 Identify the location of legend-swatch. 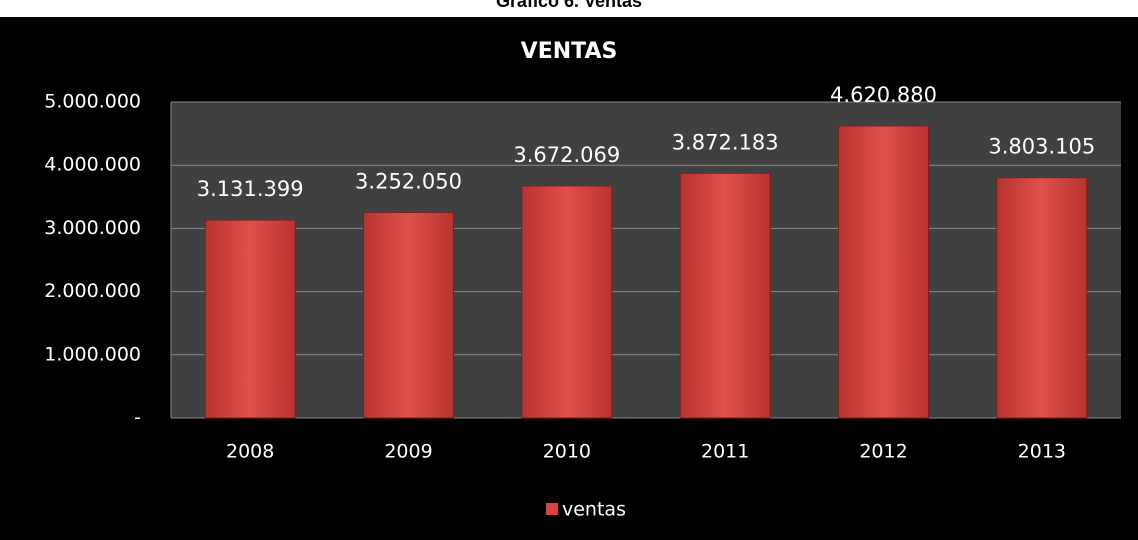
(552, 509).